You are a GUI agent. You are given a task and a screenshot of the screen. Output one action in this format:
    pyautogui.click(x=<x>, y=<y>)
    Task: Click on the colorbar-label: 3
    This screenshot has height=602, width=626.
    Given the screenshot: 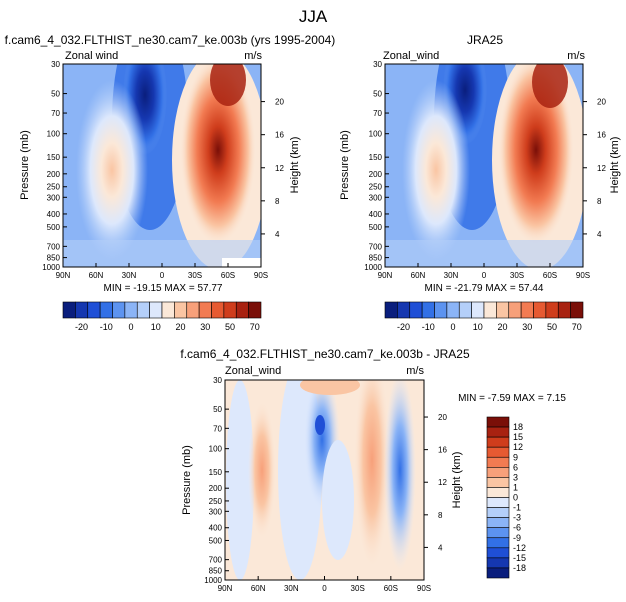 What is the action you would take?
    pyautogui.click(x=515, y=477)
    